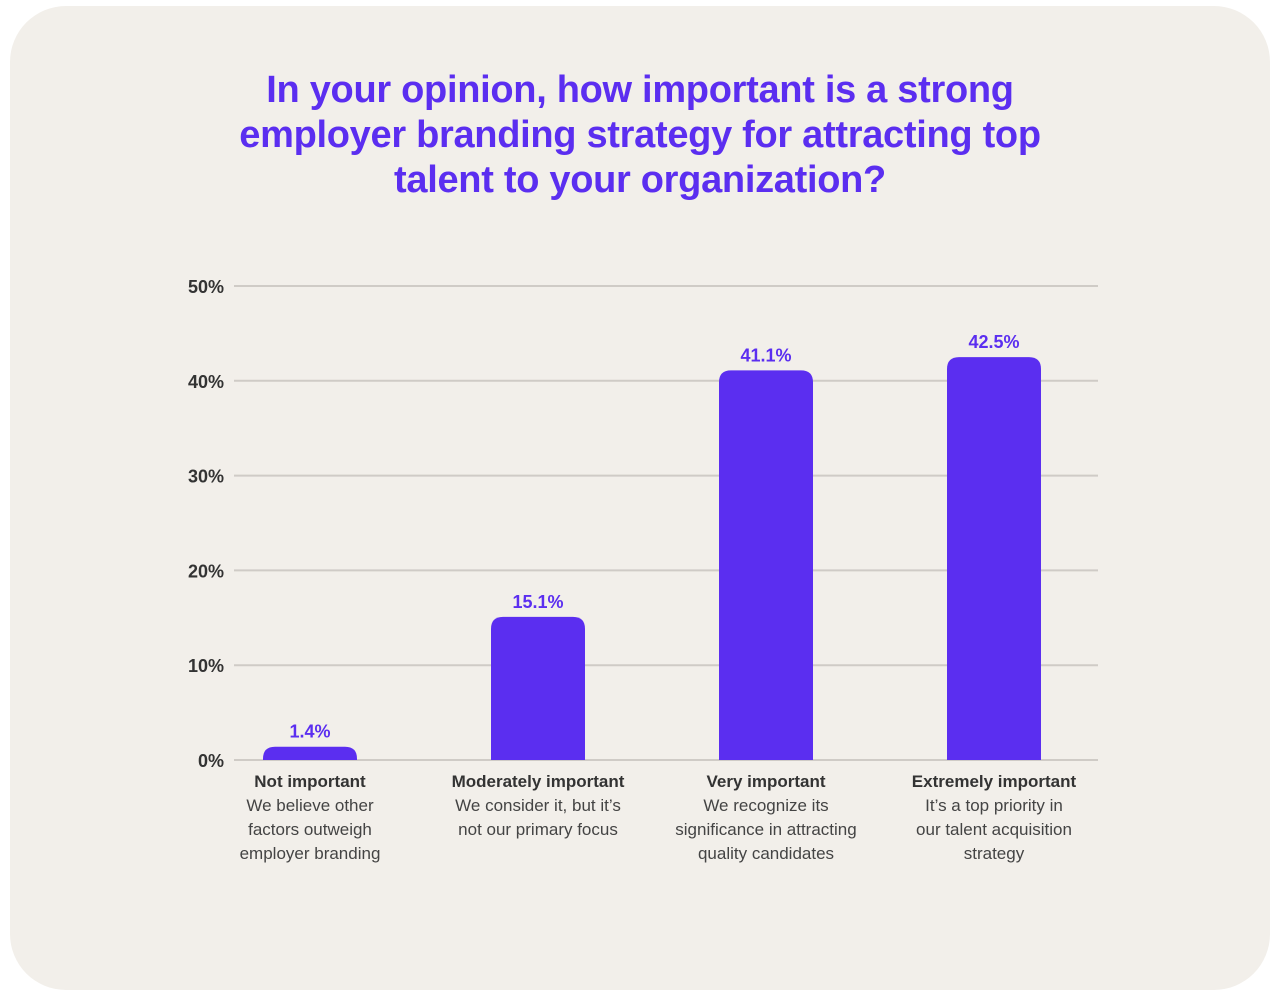  Describe the element at coordinates (640, 180) in the screenshot. I see `chart-title-line-3: talent to your organization?` at that location.